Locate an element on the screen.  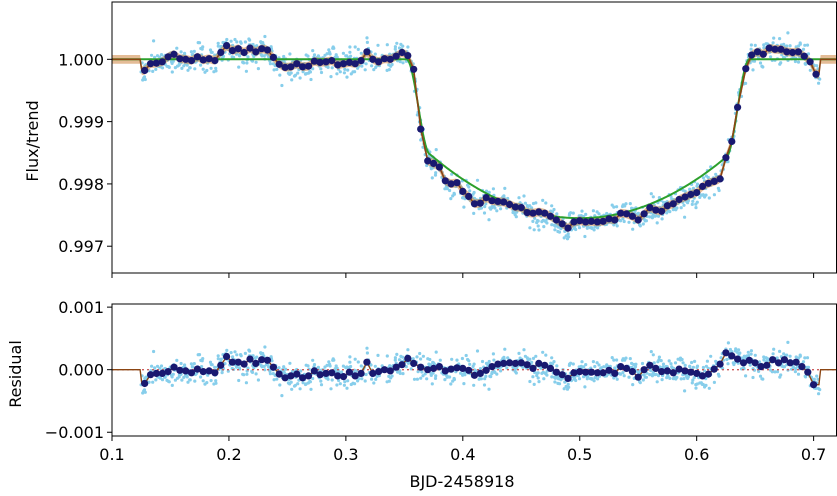
residual-plot-area is located at coordinates (474, 369).